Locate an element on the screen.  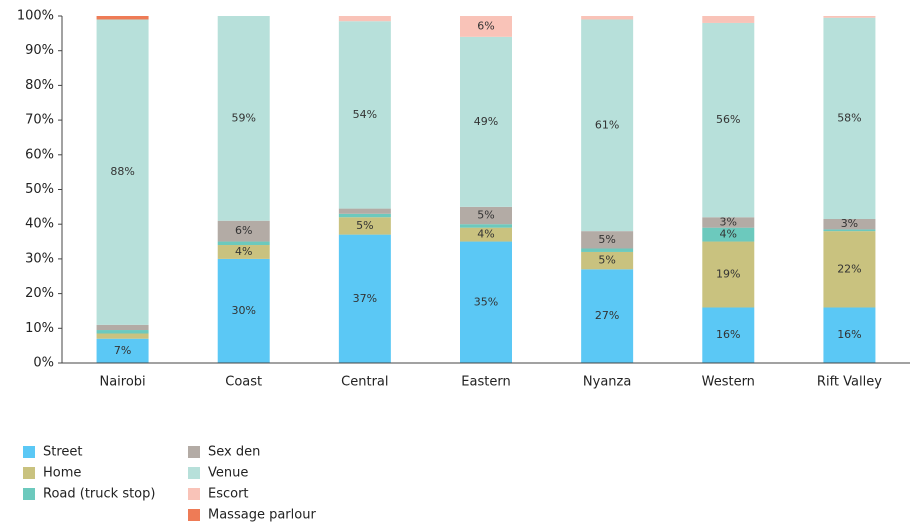
value-label: 88% is located at coordinates (122, 171).